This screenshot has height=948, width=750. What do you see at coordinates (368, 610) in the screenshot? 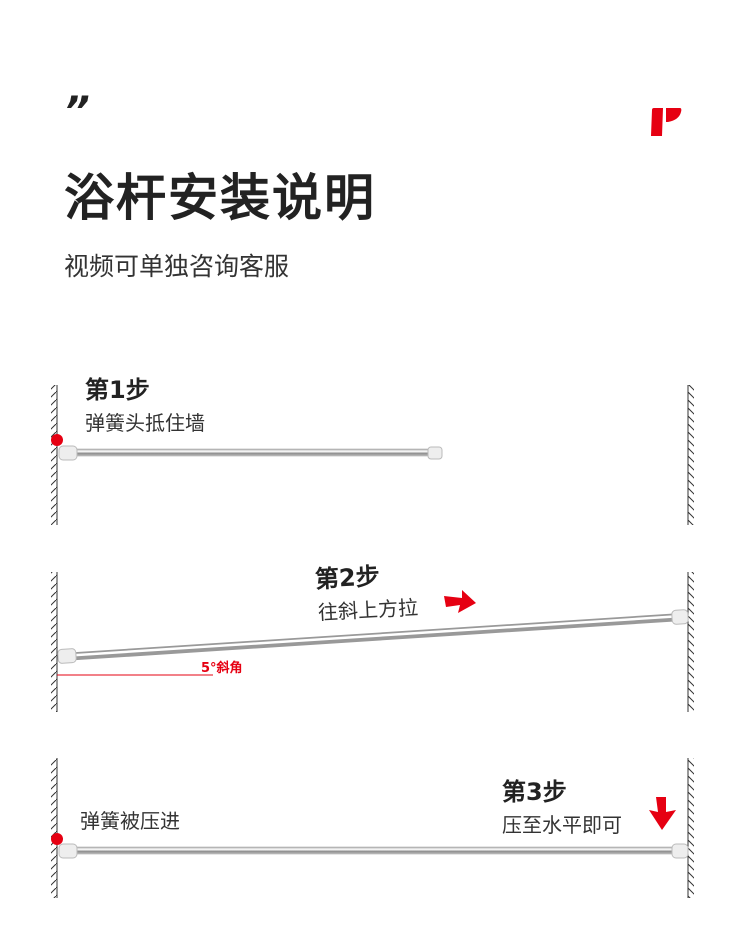
I see `step-2-description: 往斜上方拉` at bounding box center [368, 610].